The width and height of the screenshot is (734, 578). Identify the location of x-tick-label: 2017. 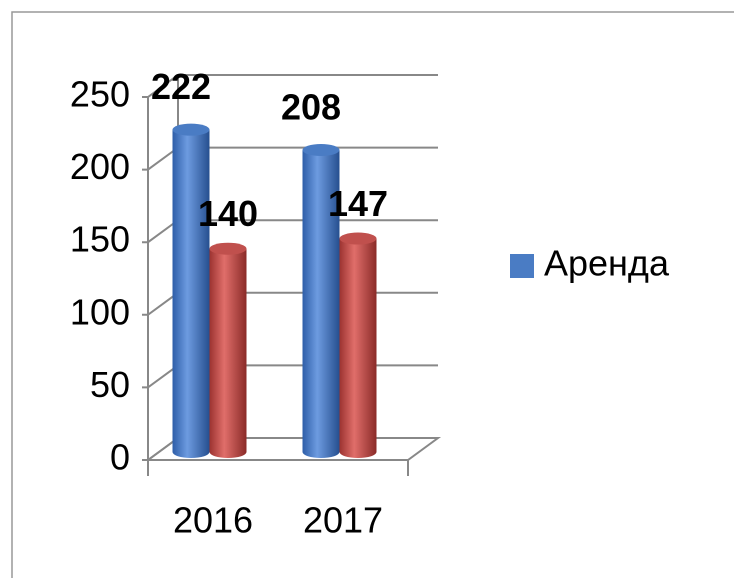
(343, 520).